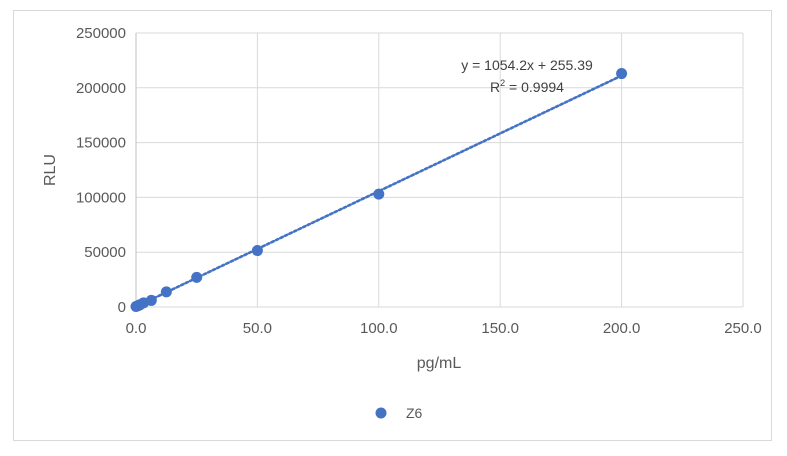 The image size is (787, 456). Describe the element at coordinates (381, 413) in the screenshot. I see `legend-marker-z6` at that location.